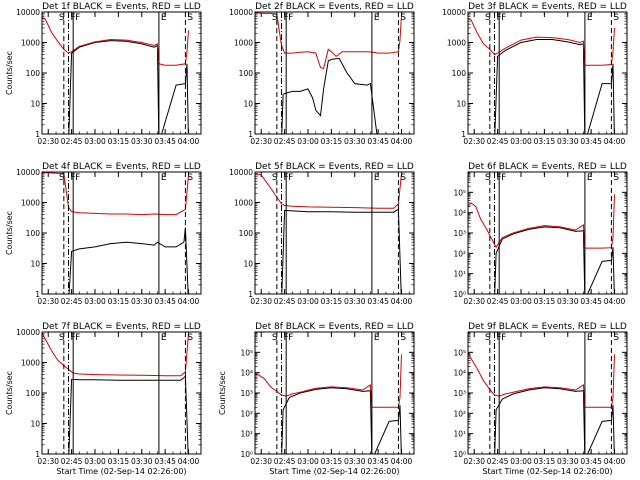  What do you see at coordinates (547, 327) in the screenshot?
I see `panel-title: Det 9f BLACK = Events, RED = LLD` at bounding box center [547, 327].